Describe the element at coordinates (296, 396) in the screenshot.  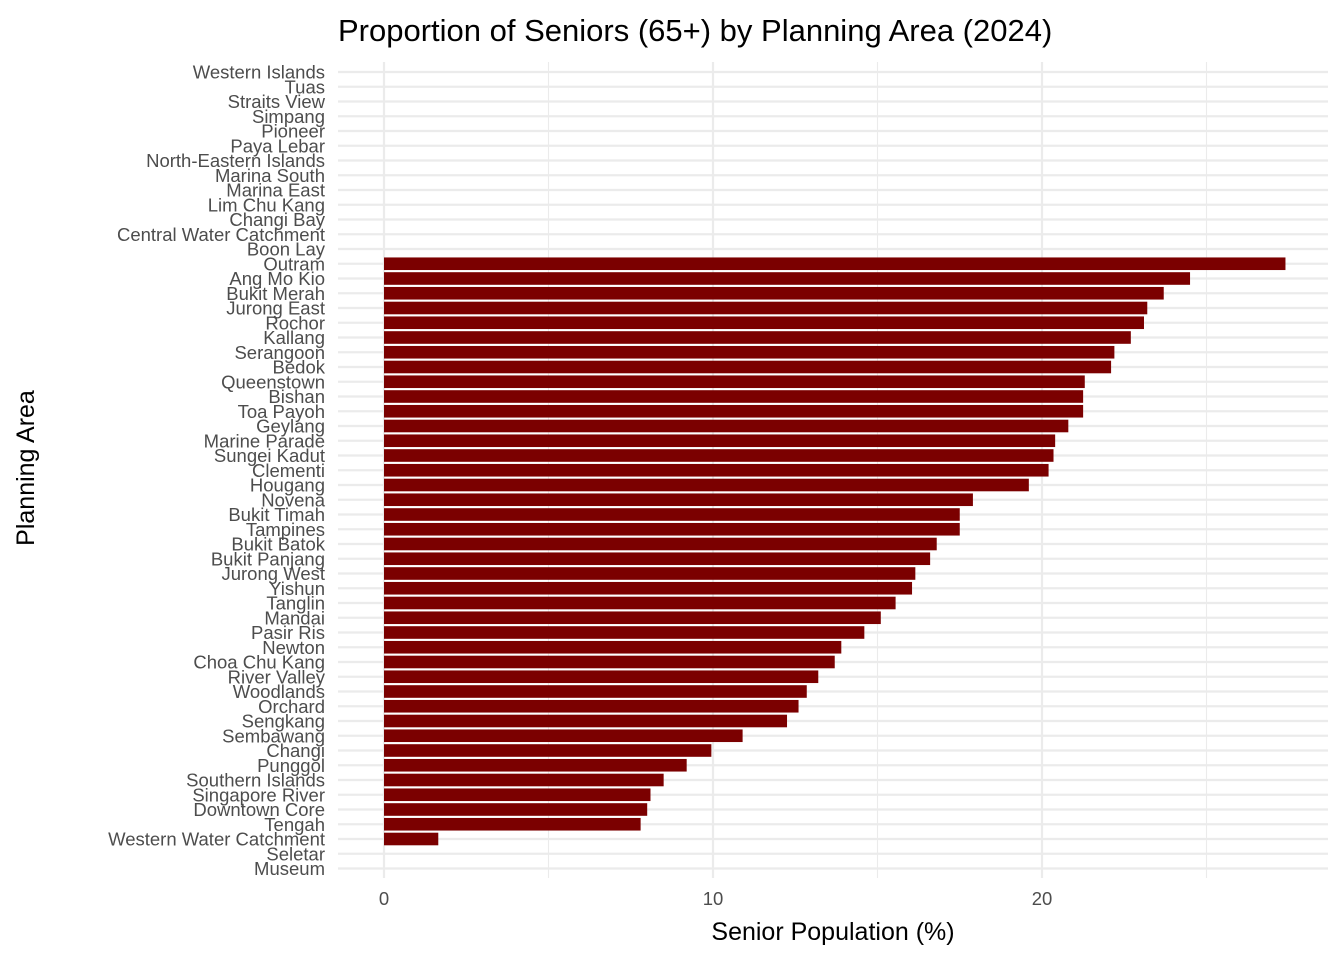
I see `y-tick-label: Bishan` at that location.